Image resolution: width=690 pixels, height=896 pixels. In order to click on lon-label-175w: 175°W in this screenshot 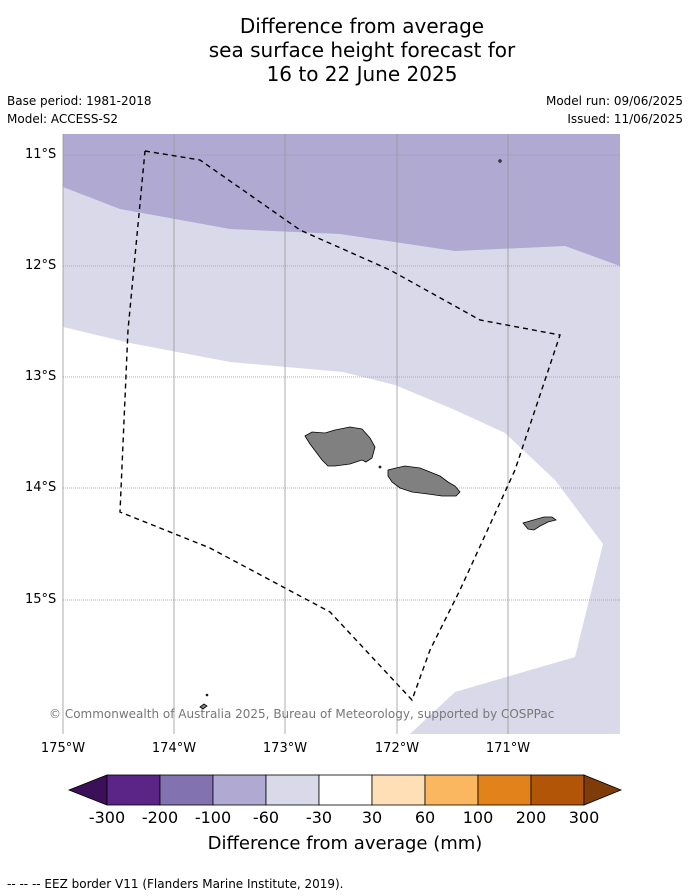, I will do `click(63, 748)`.